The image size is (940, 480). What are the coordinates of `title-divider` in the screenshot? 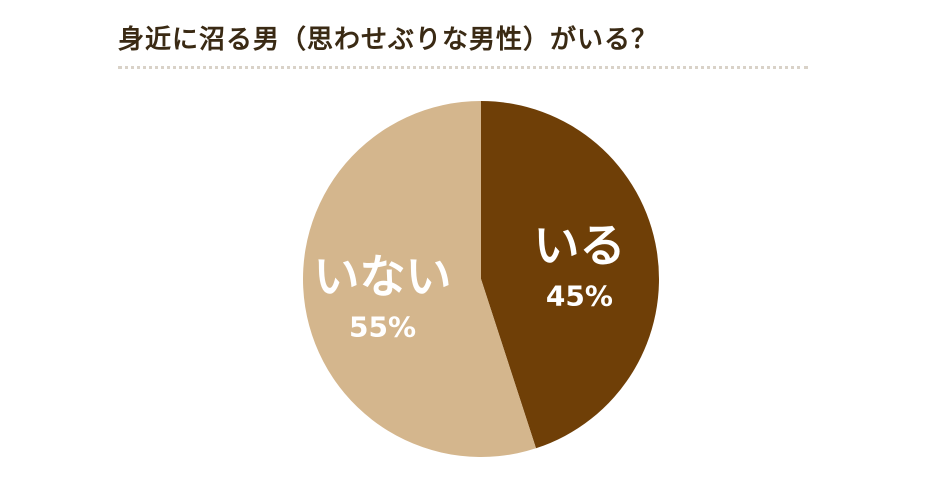 It's located at (463, 67).